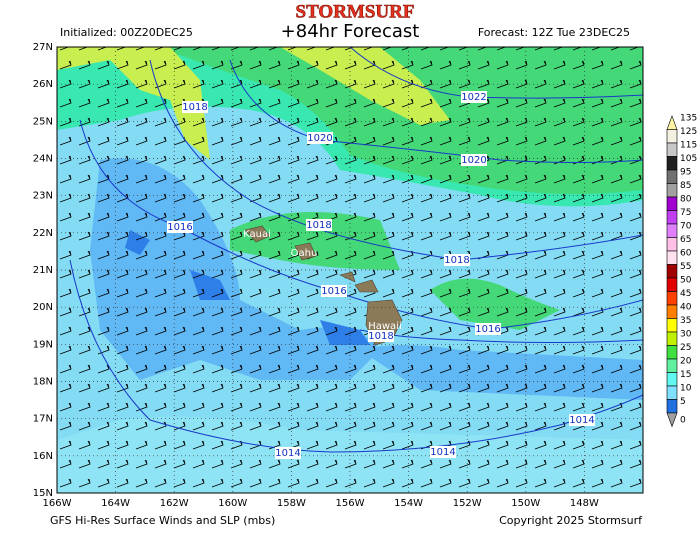 Image resolution: width=700 pixels, height=545 pixels. I want to click on colorbar-label: 50, so click(686, 281).